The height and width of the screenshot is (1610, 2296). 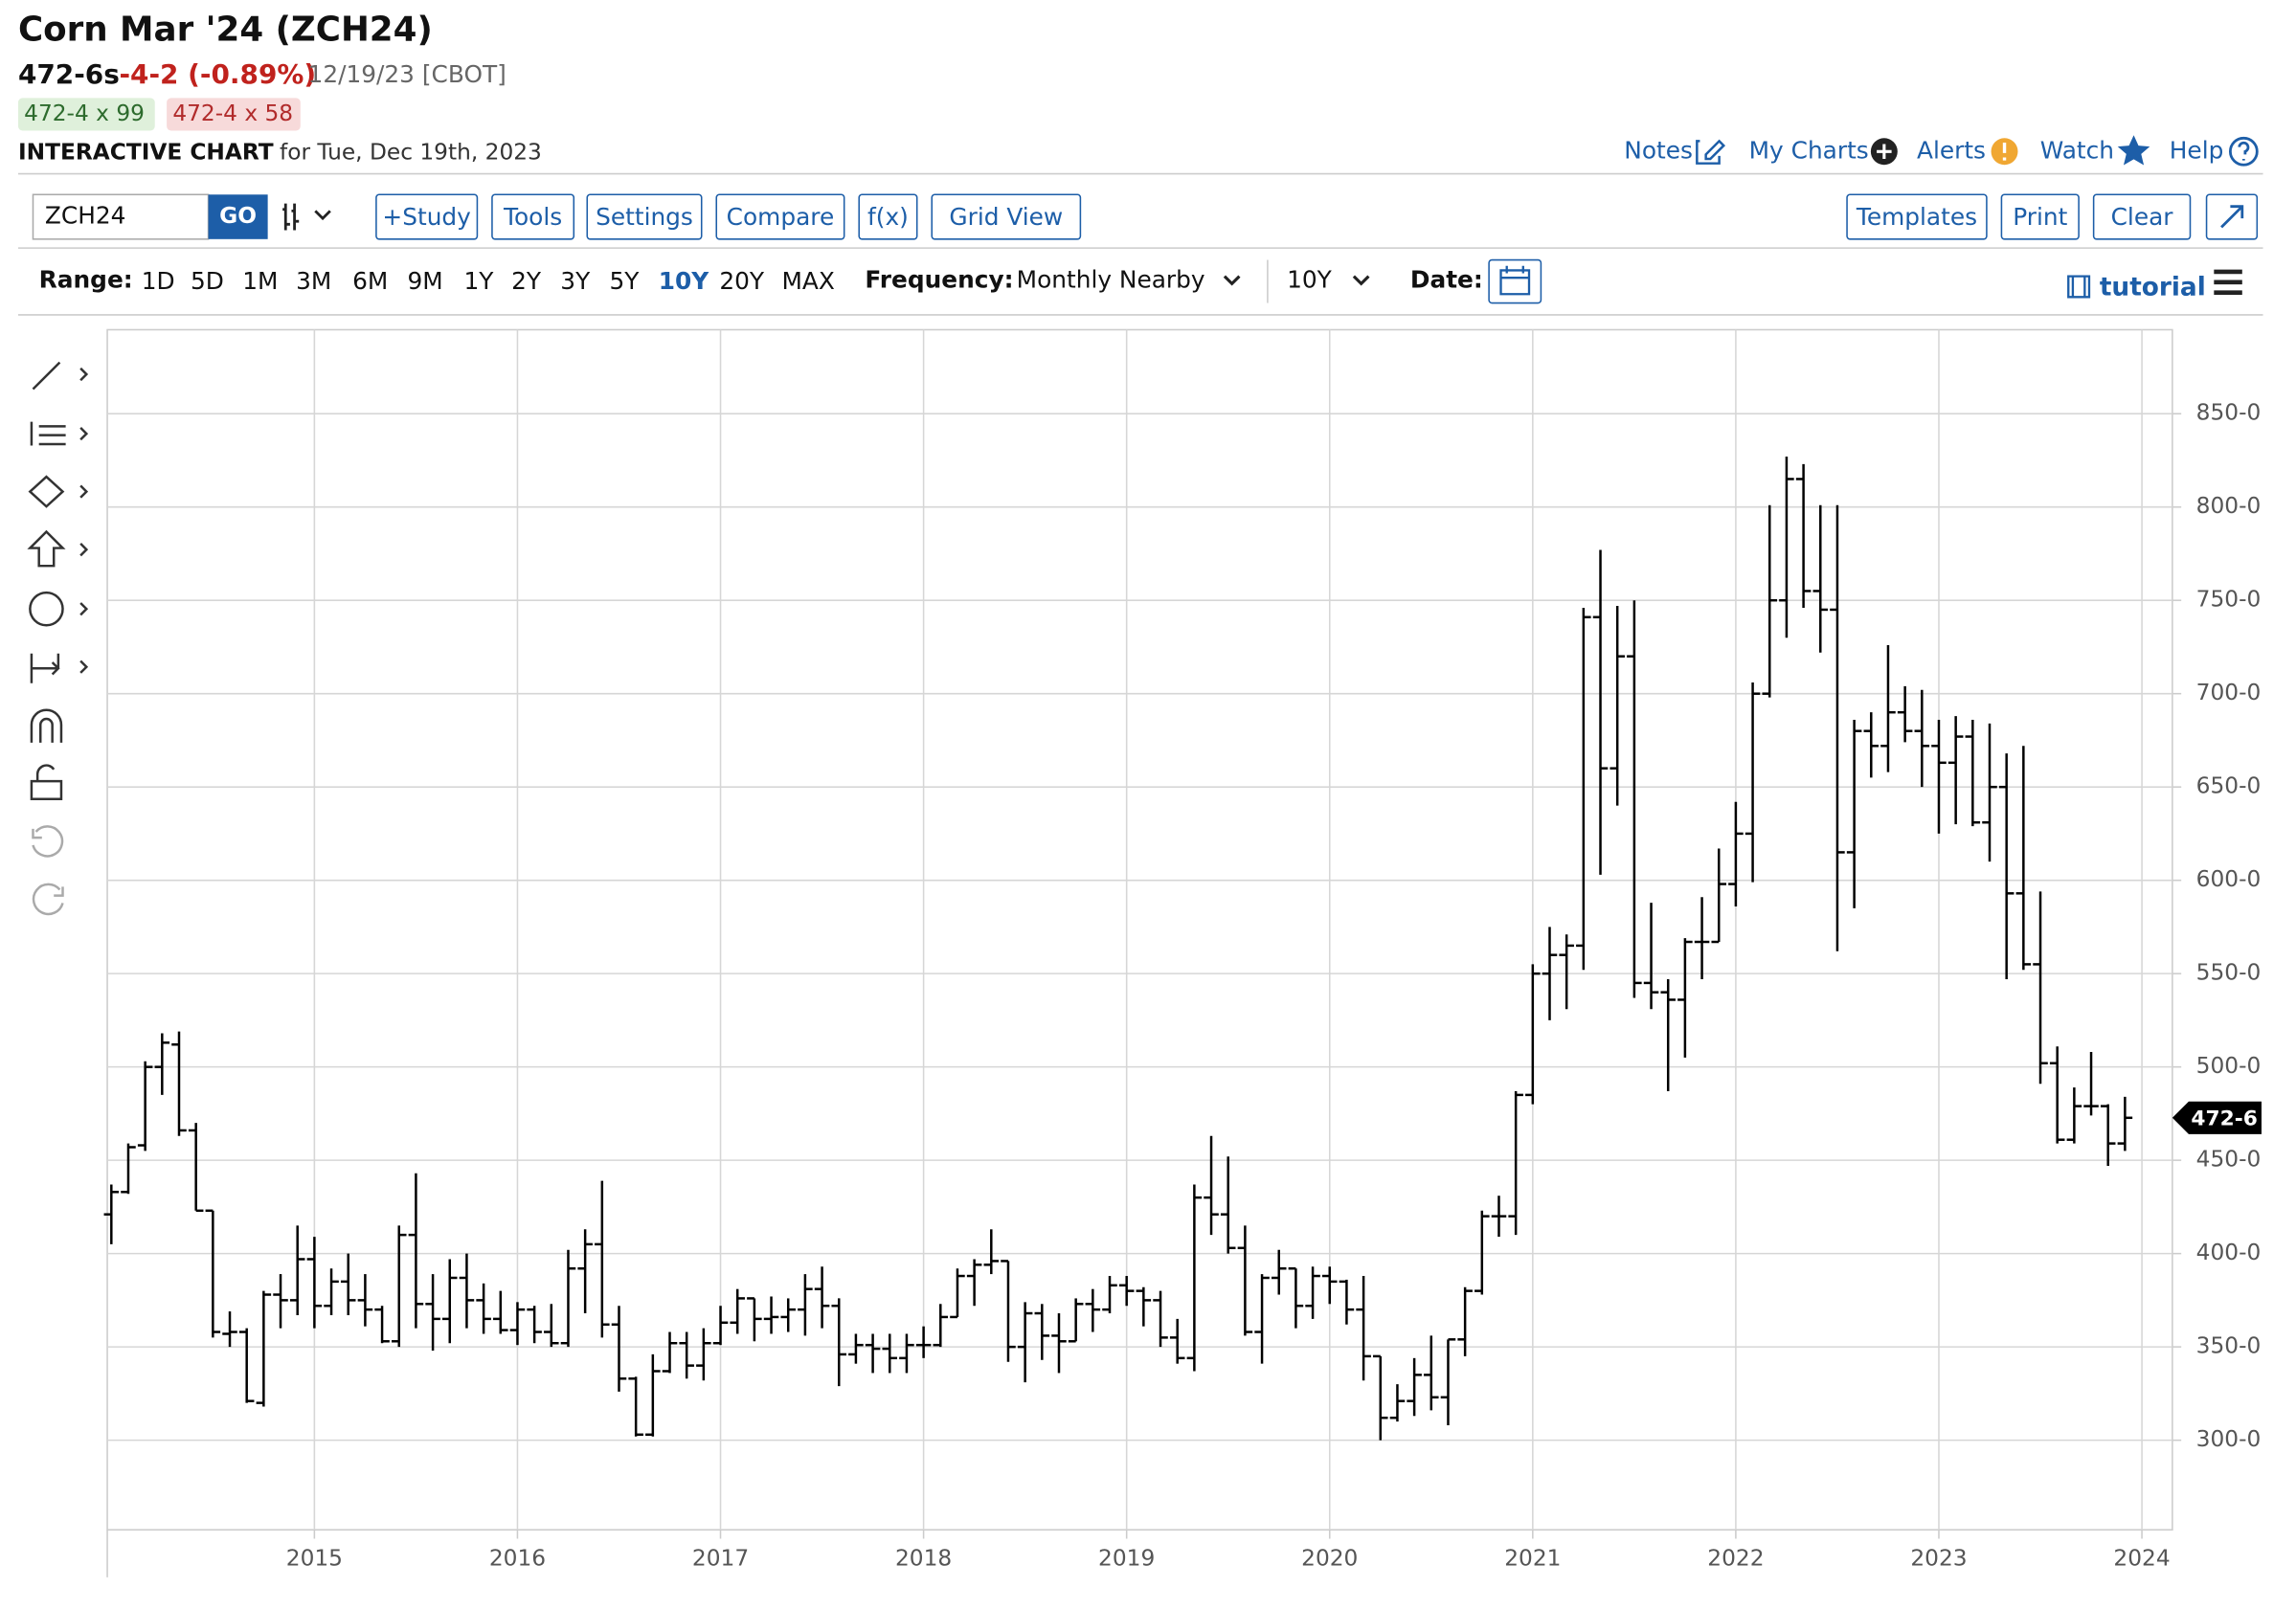 What do you see at coordinates (2197, 150) in the screenshot?
I see `header-link: Help` at bounding box center [2197, 150].